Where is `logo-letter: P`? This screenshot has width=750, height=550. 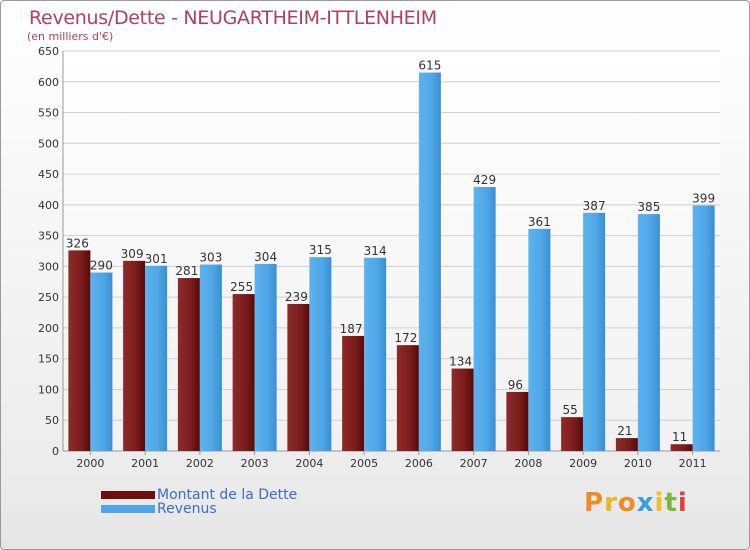
logo-letter: P is located at coordinates (594, 503).